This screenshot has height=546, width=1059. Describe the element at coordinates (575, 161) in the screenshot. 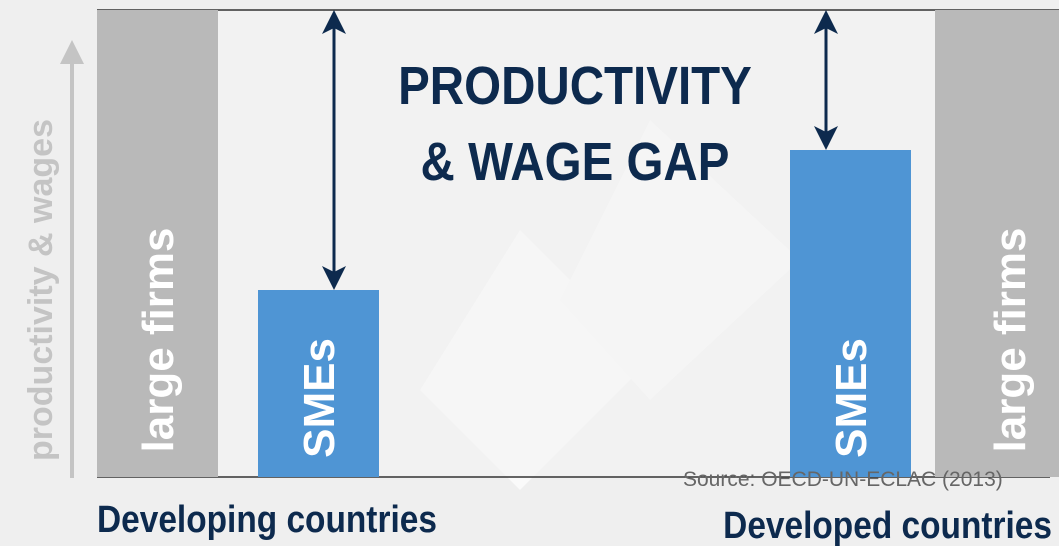

I see `title: & WAGE GAP` at that location.